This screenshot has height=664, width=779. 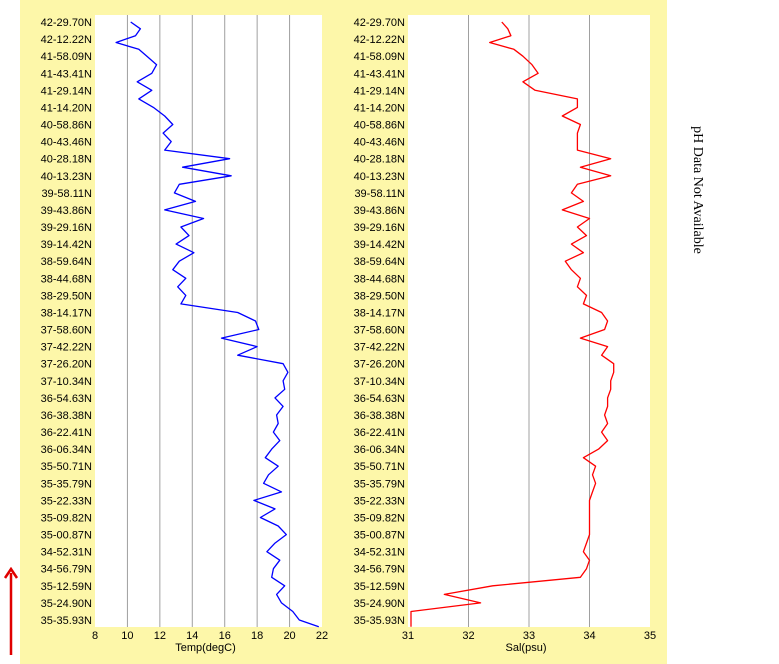 What do you see at coordinates (66, 40) in the screenshot?
I see `temp-latitude-label: 42-12.22N` at bounding box center [66, 40].